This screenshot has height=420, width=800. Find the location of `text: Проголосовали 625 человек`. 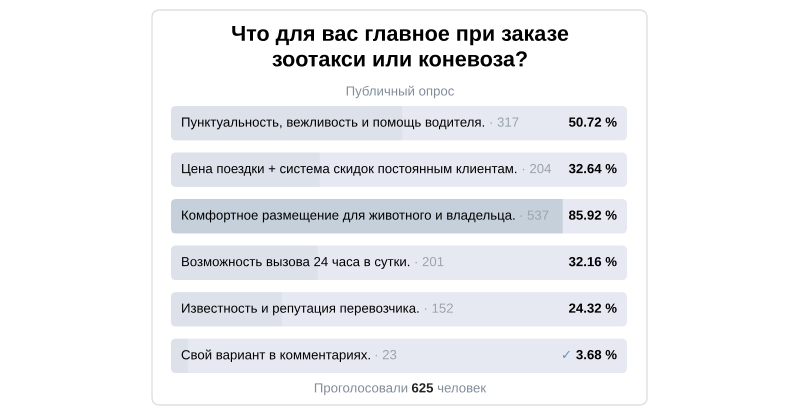

text: Проголосовали 625 человек is located at coordinates (400, 389).